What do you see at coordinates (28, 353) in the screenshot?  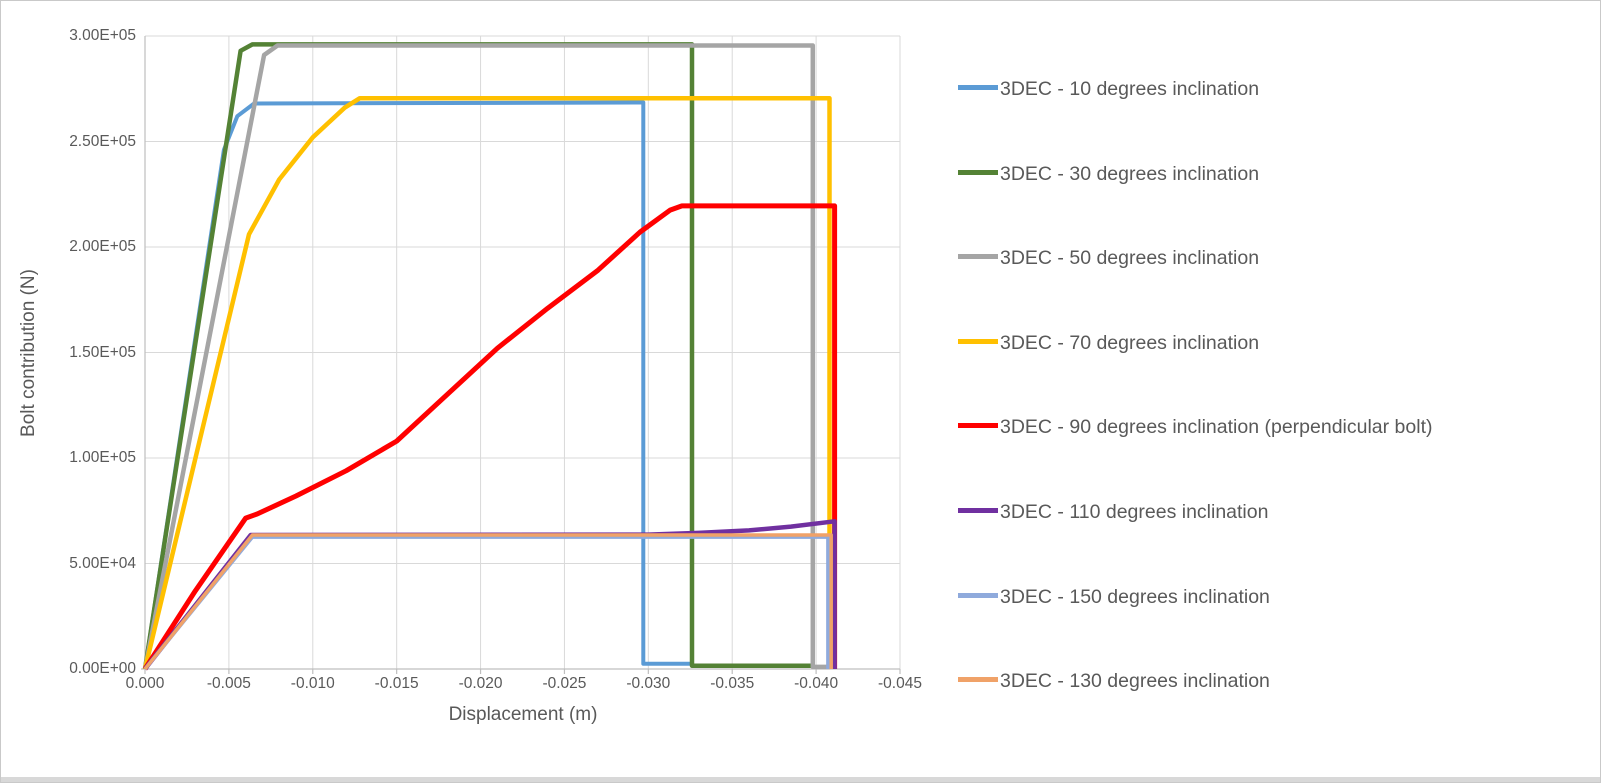 I see `y-axis-title: Bolt contribution (N)` at bounding box center [28, 353].